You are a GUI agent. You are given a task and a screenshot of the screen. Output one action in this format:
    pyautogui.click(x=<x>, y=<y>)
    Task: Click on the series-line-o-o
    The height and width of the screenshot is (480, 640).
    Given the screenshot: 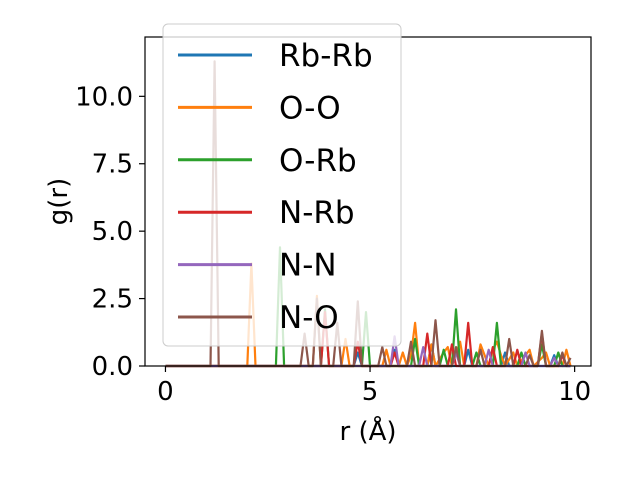 What is the action you would take?
    pyautogui.click(x=368, y=315)
    